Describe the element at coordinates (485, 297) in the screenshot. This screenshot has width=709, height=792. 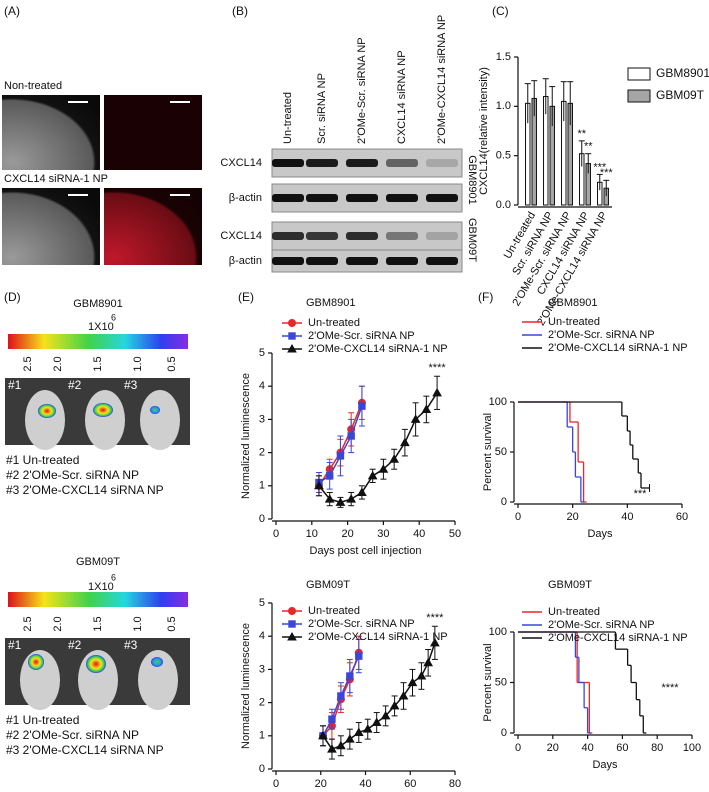
I see `panel-label: (F)` at that location.